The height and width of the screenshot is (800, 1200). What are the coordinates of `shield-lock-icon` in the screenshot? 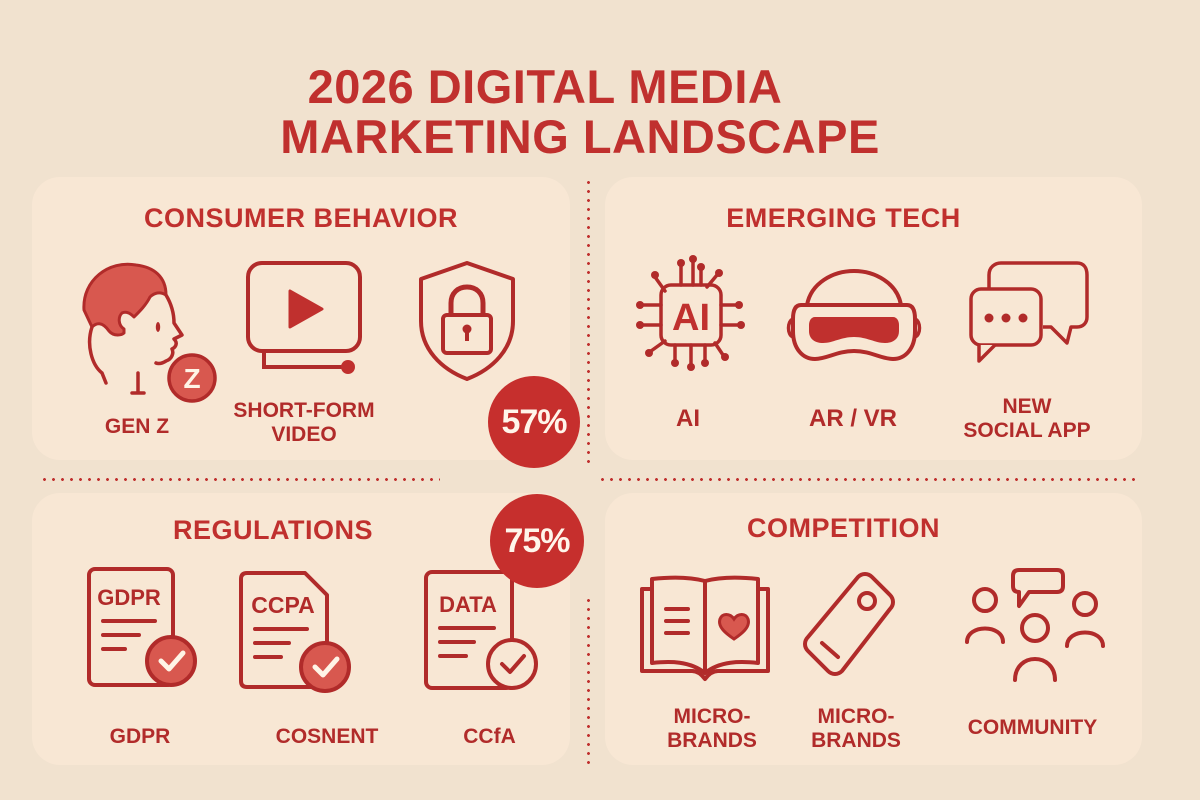 It's located at (467, 321).